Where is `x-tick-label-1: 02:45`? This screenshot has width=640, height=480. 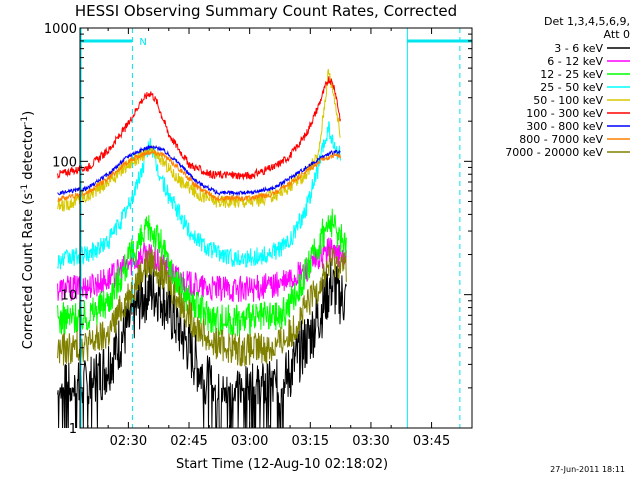 x-tick-label-1: 02:45 is located at coordinates (188, 441).